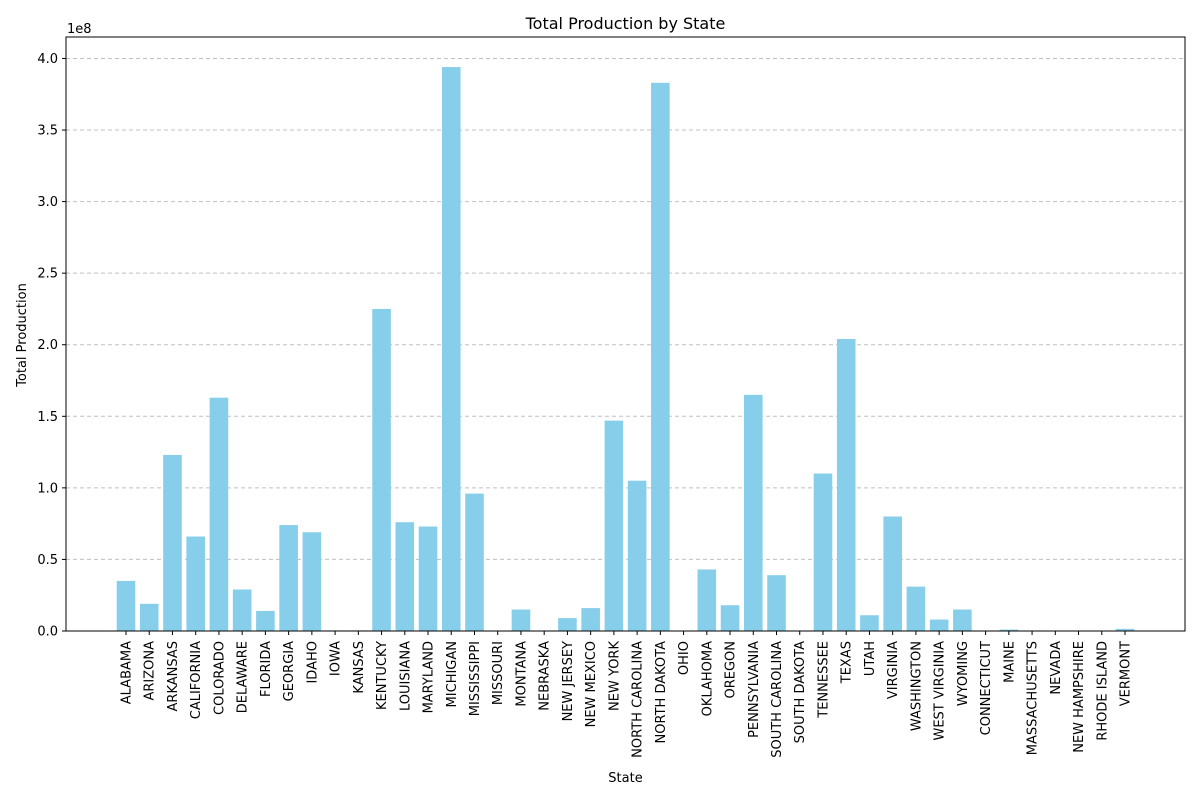 The image size is (1200, 804). What do you see at coordinates (731, 670) in the screenshot?
I see `x-tick-label: OREGON` at bounding box center [731, 670].